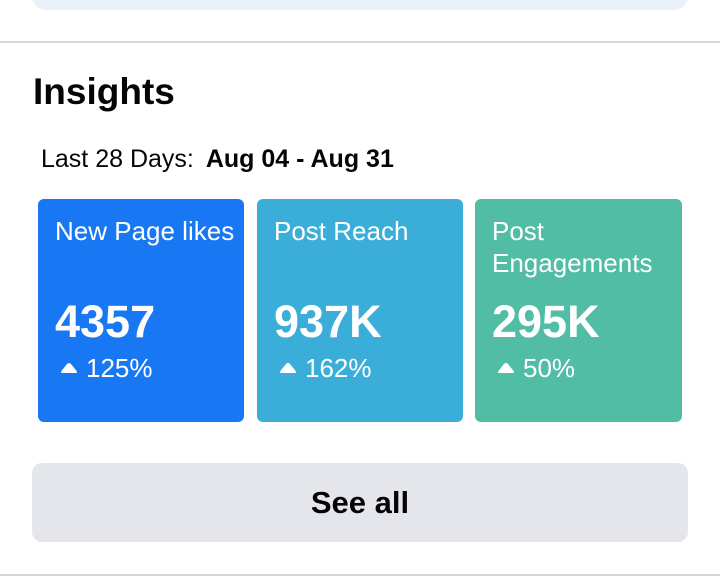  What do you see at coordinates (341, 231) in the screenshot?
I see `metric-label: Post Reach` at bounding box center [341, 231].